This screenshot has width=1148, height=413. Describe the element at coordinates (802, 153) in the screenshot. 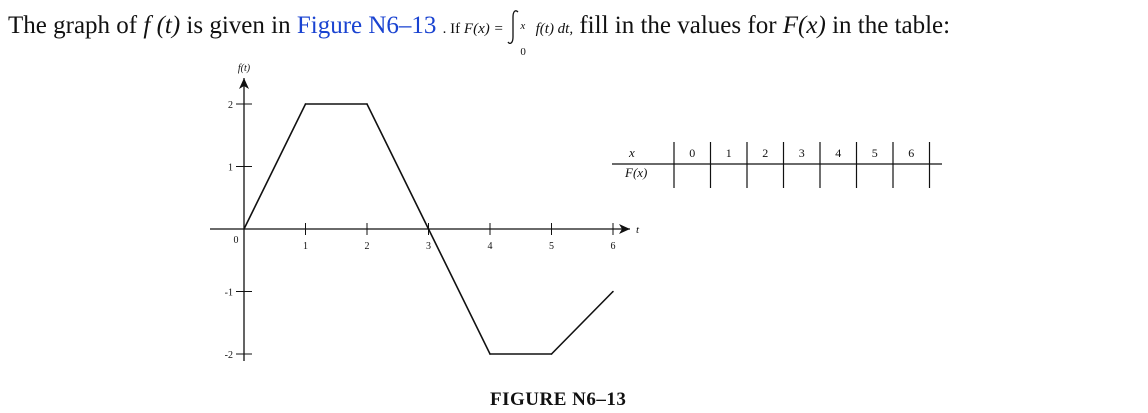

I see `table-column-header: 3` at that location.